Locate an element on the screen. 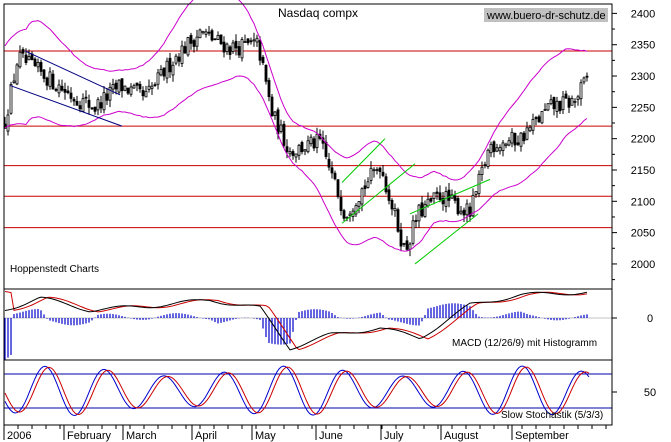 The width and height of the screenshot is (671, 442). x-tick-label: August is located at coordinates (461, 436).